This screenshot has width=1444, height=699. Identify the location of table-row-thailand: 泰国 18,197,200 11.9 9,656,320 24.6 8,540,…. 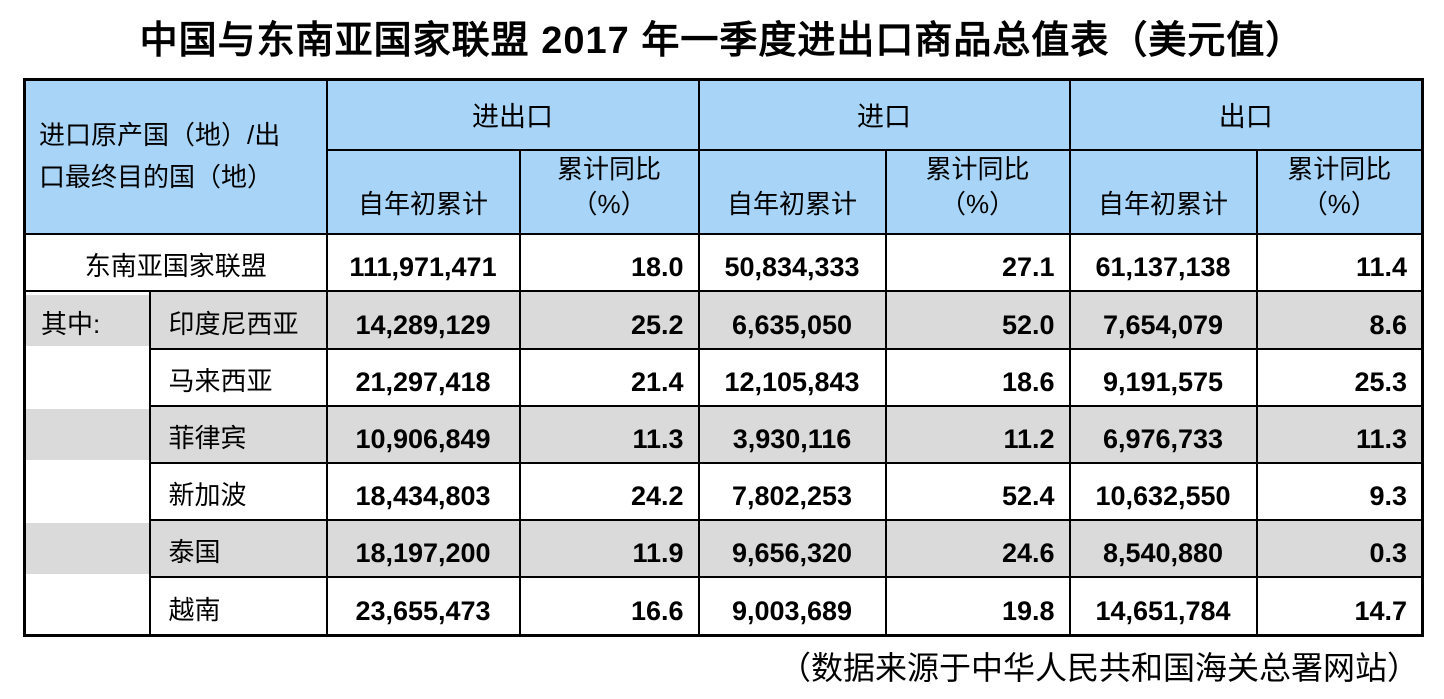
(723, 548).